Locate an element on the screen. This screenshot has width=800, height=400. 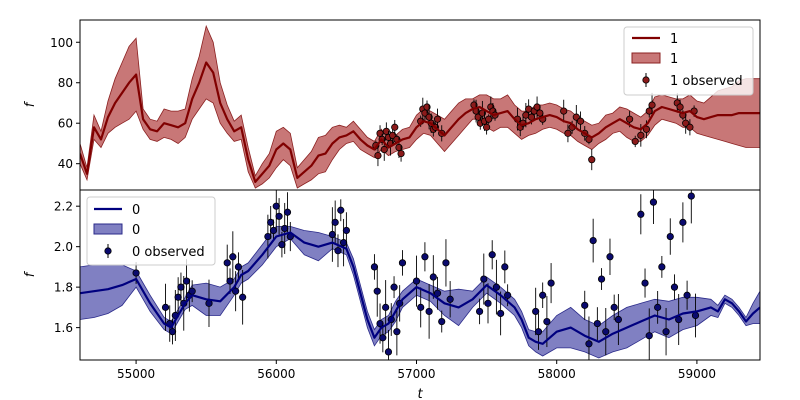
bottom-legend-marker-swatch is located at coordinates (108, 251).